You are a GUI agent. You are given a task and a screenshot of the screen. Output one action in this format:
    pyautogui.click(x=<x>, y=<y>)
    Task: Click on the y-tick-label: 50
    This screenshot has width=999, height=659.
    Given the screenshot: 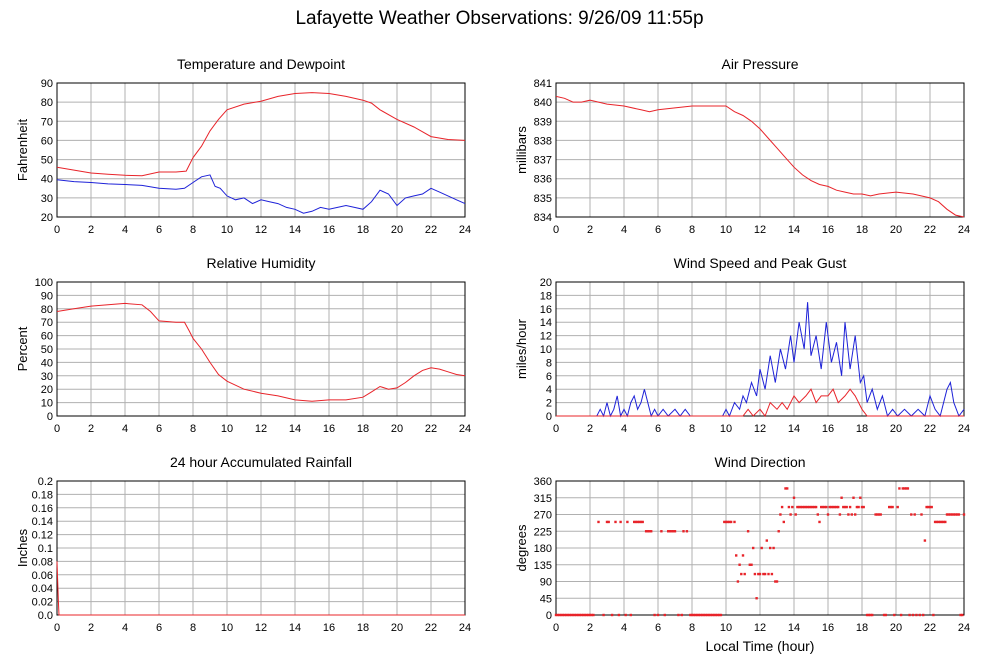 What is the action you would take?
    pyautogui.click(x=47, y=161)
    